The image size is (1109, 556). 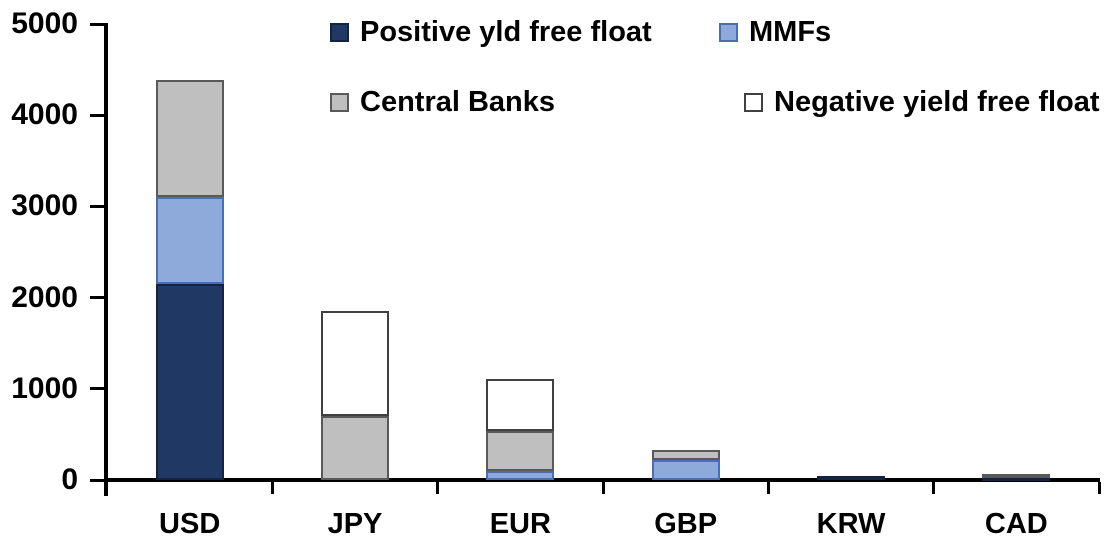 What do you see at coordinates (44, 115) in the screenshot?
I see `y-axis-label-4000: 4000` at bounding box center [44, 115].